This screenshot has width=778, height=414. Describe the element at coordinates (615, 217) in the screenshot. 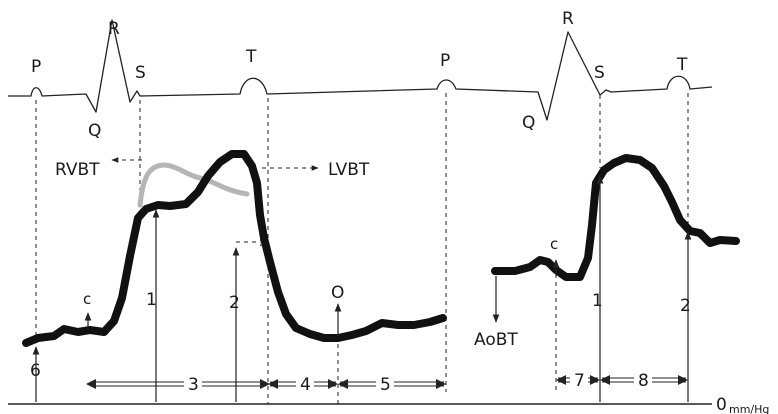

I see `aortic-pressure-curve` at that location.